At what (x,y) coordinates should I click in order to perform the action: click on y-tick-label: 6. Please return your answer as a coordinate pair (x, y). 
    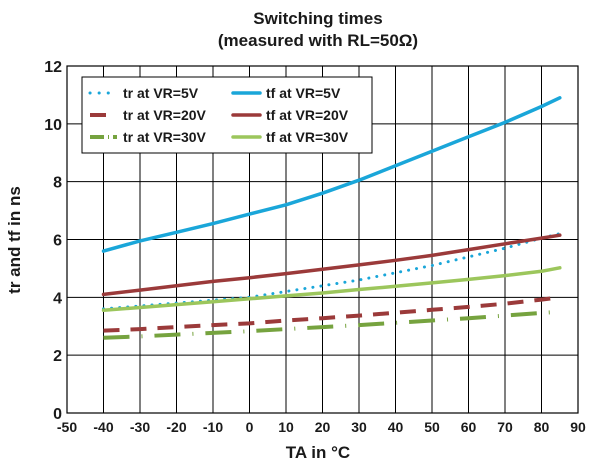
    Looking at the image, I should click on (57, 241).